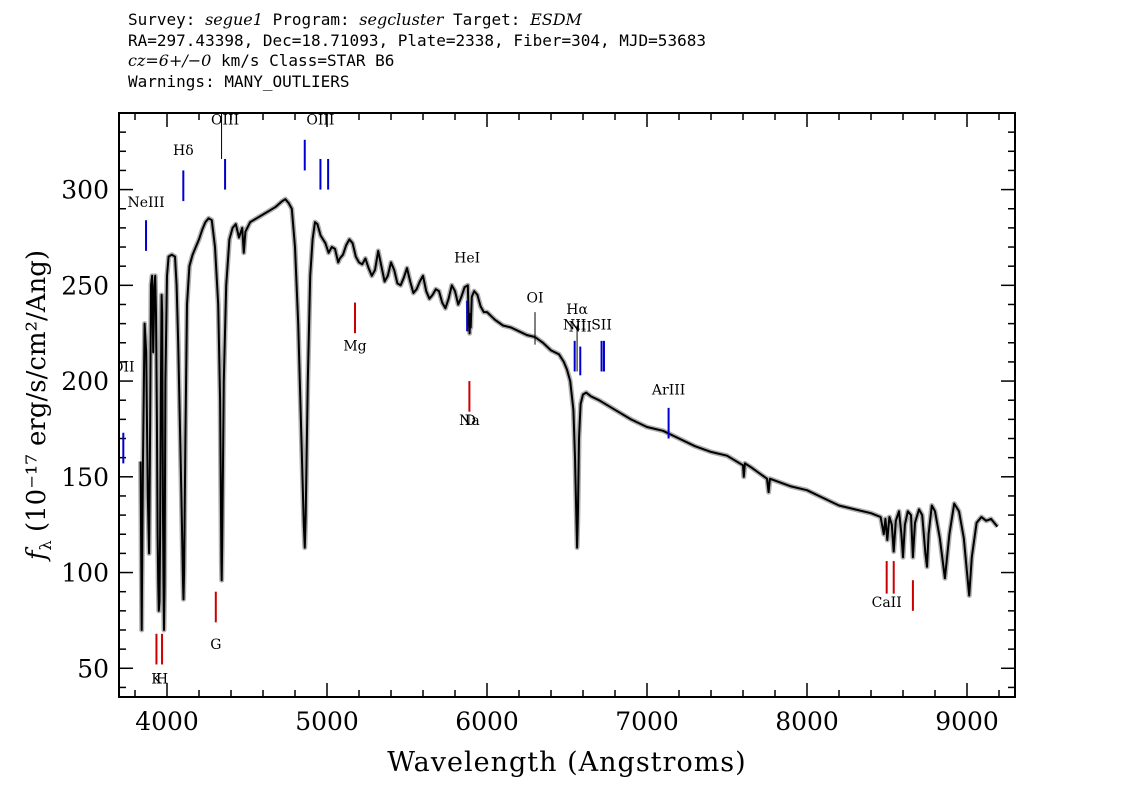 Image resolution: width=1134 pixels, height=810 pixels. I want to click on y-tick-label: 250, so click(85, 285).